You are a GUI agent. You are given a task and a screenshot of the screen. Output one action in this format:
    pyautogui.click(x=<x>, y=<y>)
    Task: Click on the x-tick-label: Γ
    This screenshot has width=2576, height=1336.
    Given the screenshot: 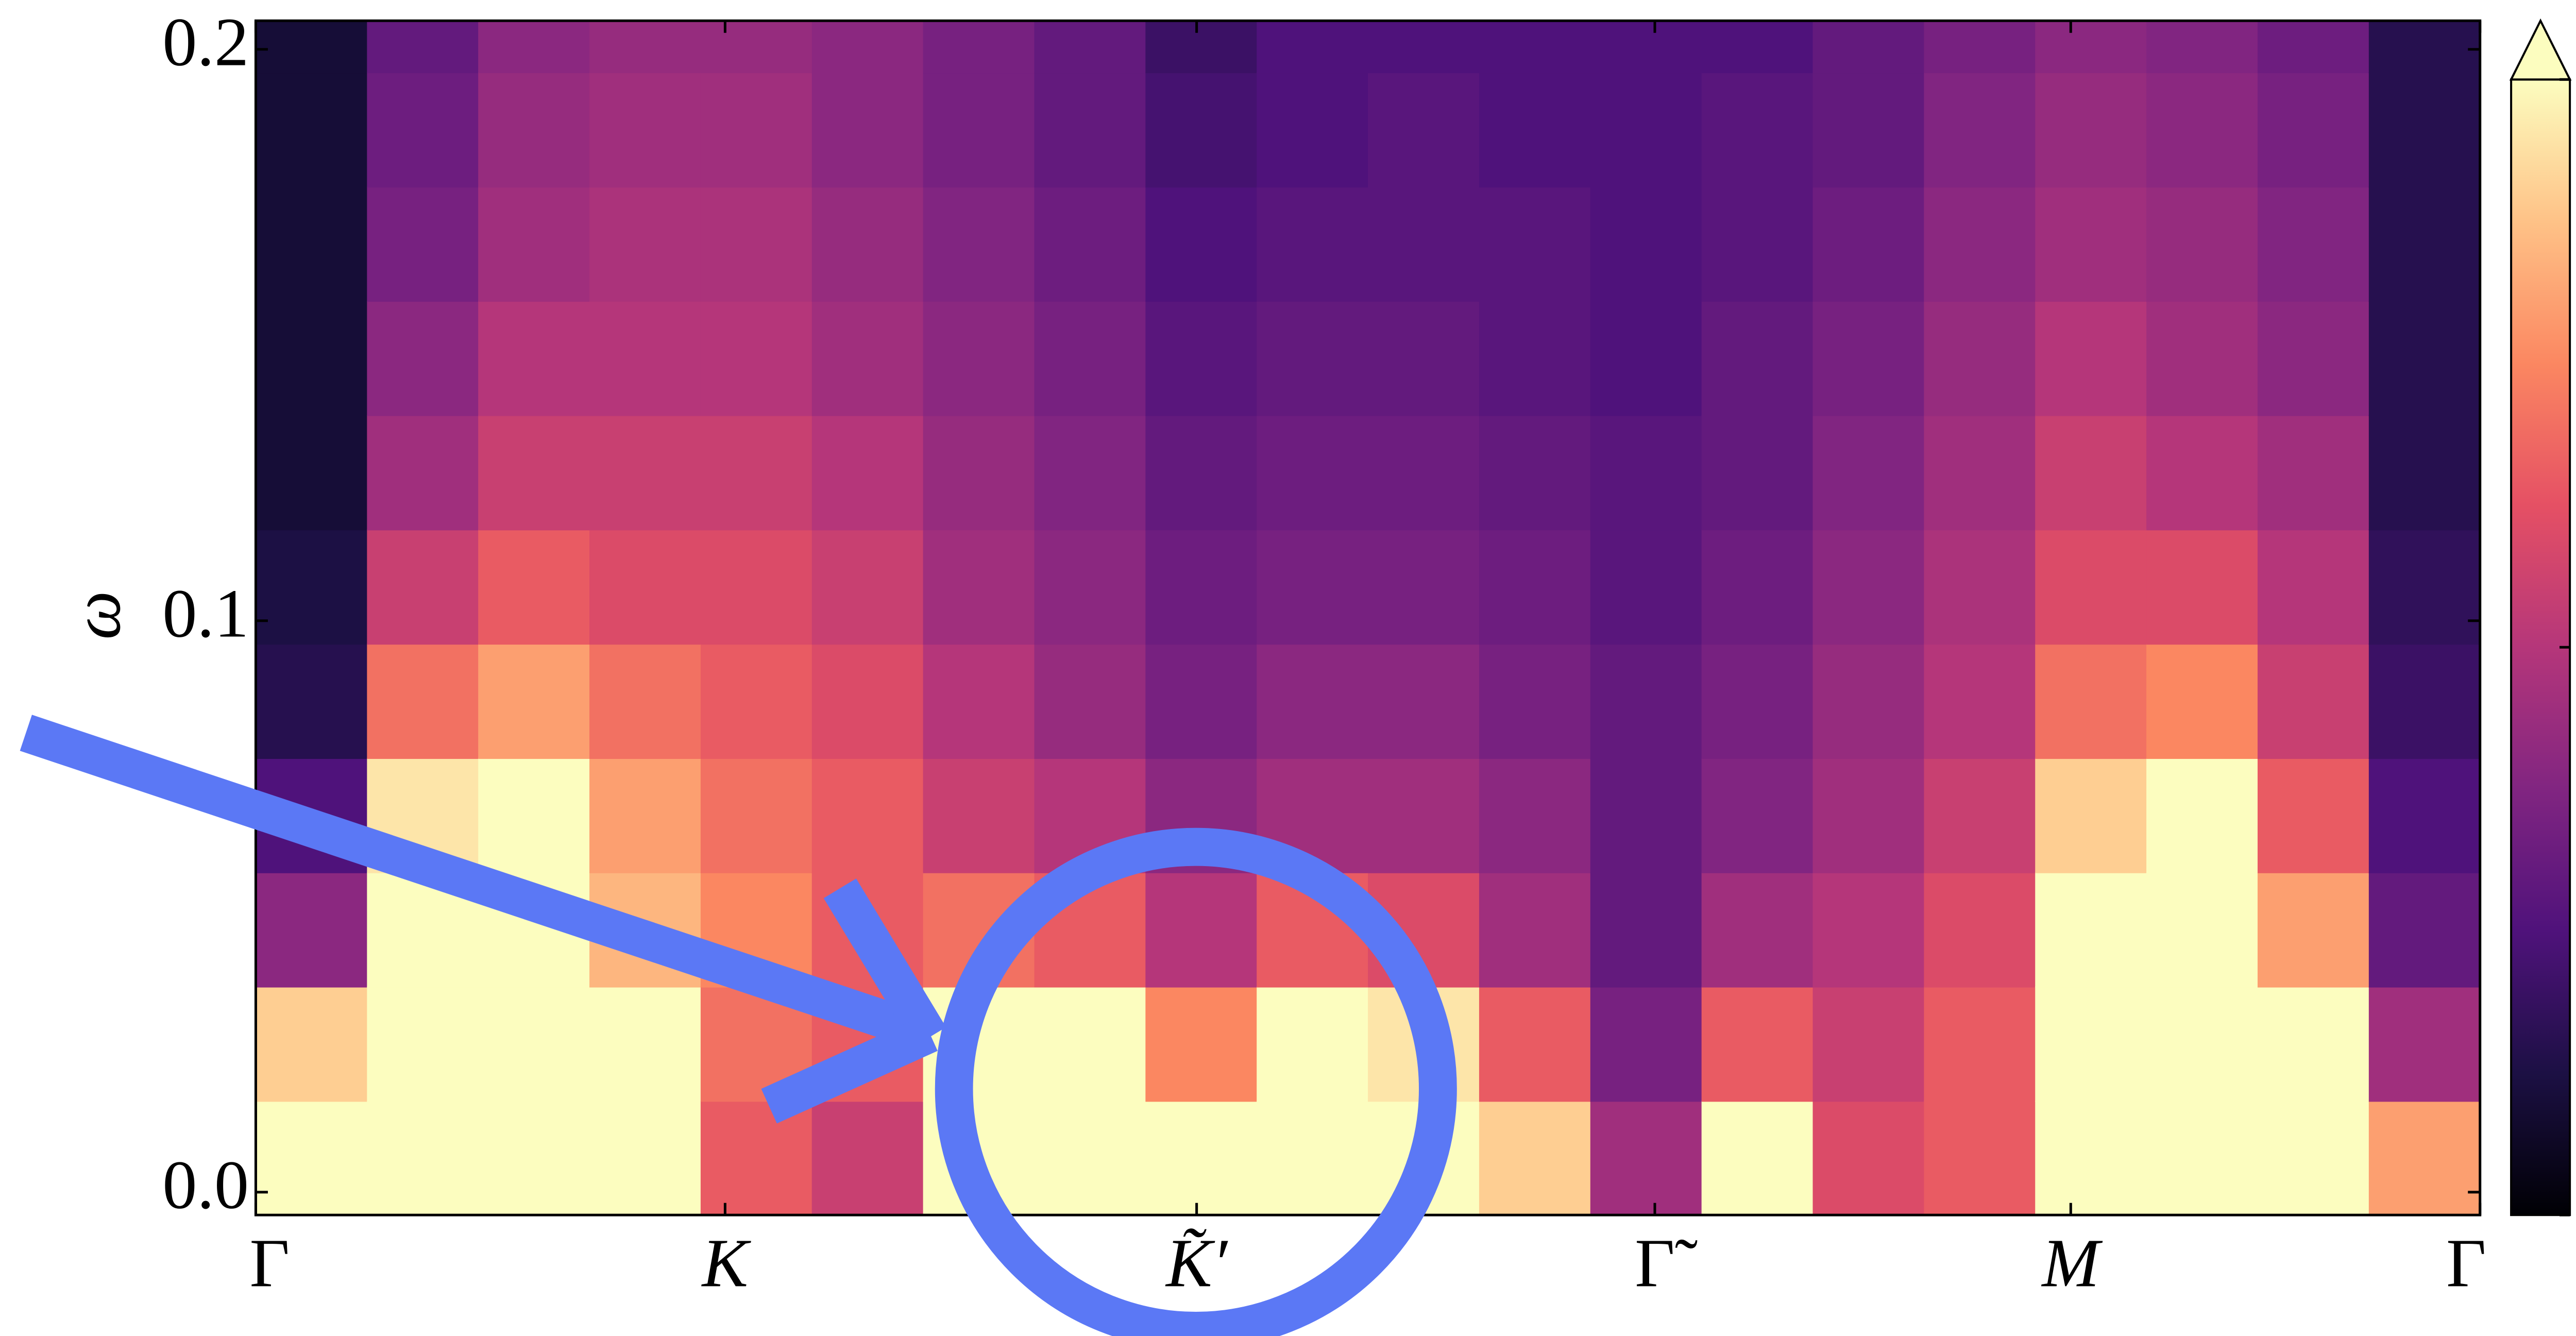 What is the action you would take?
    pyautogui.click(x=270, y=1263)
    